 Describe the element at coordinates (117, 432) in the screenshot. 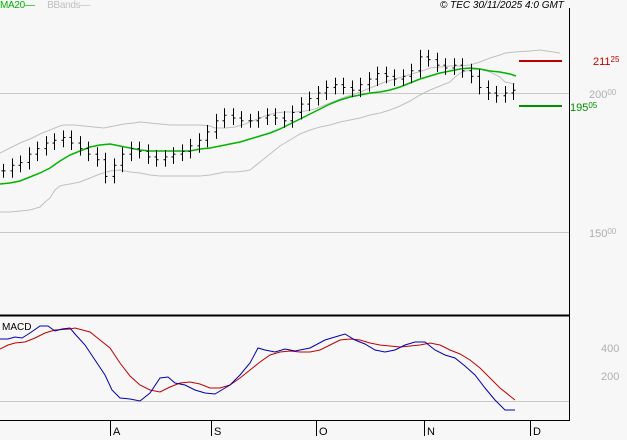

I see `x-label-aug: A` at that location.